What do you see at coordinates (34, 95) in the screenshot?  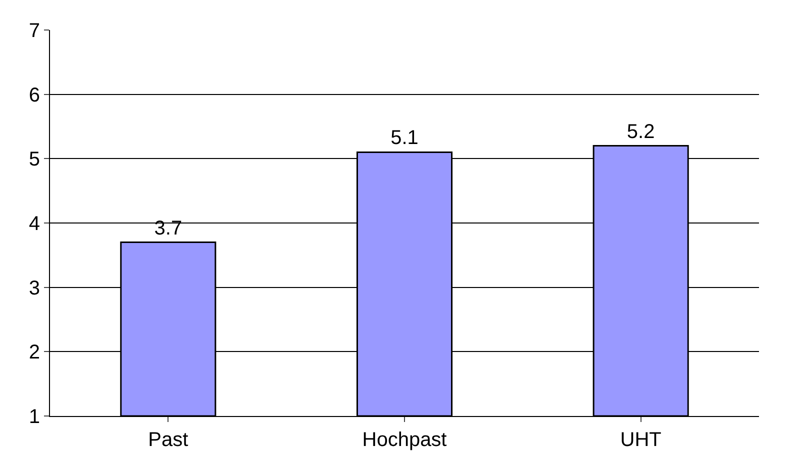 I see `y-tick-label: 6` at bounding box center [34, 95].